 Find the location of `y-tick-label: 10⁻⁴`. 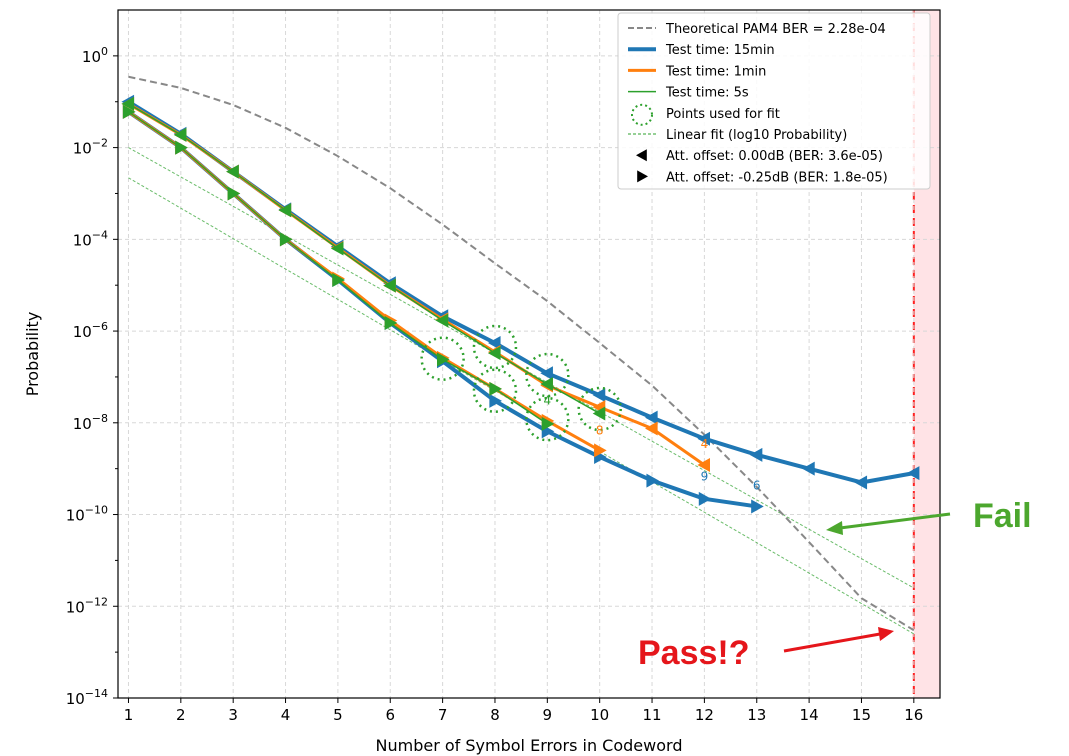

y-tick-label: 10⁻⁴ is located at coordinates (90, 238).